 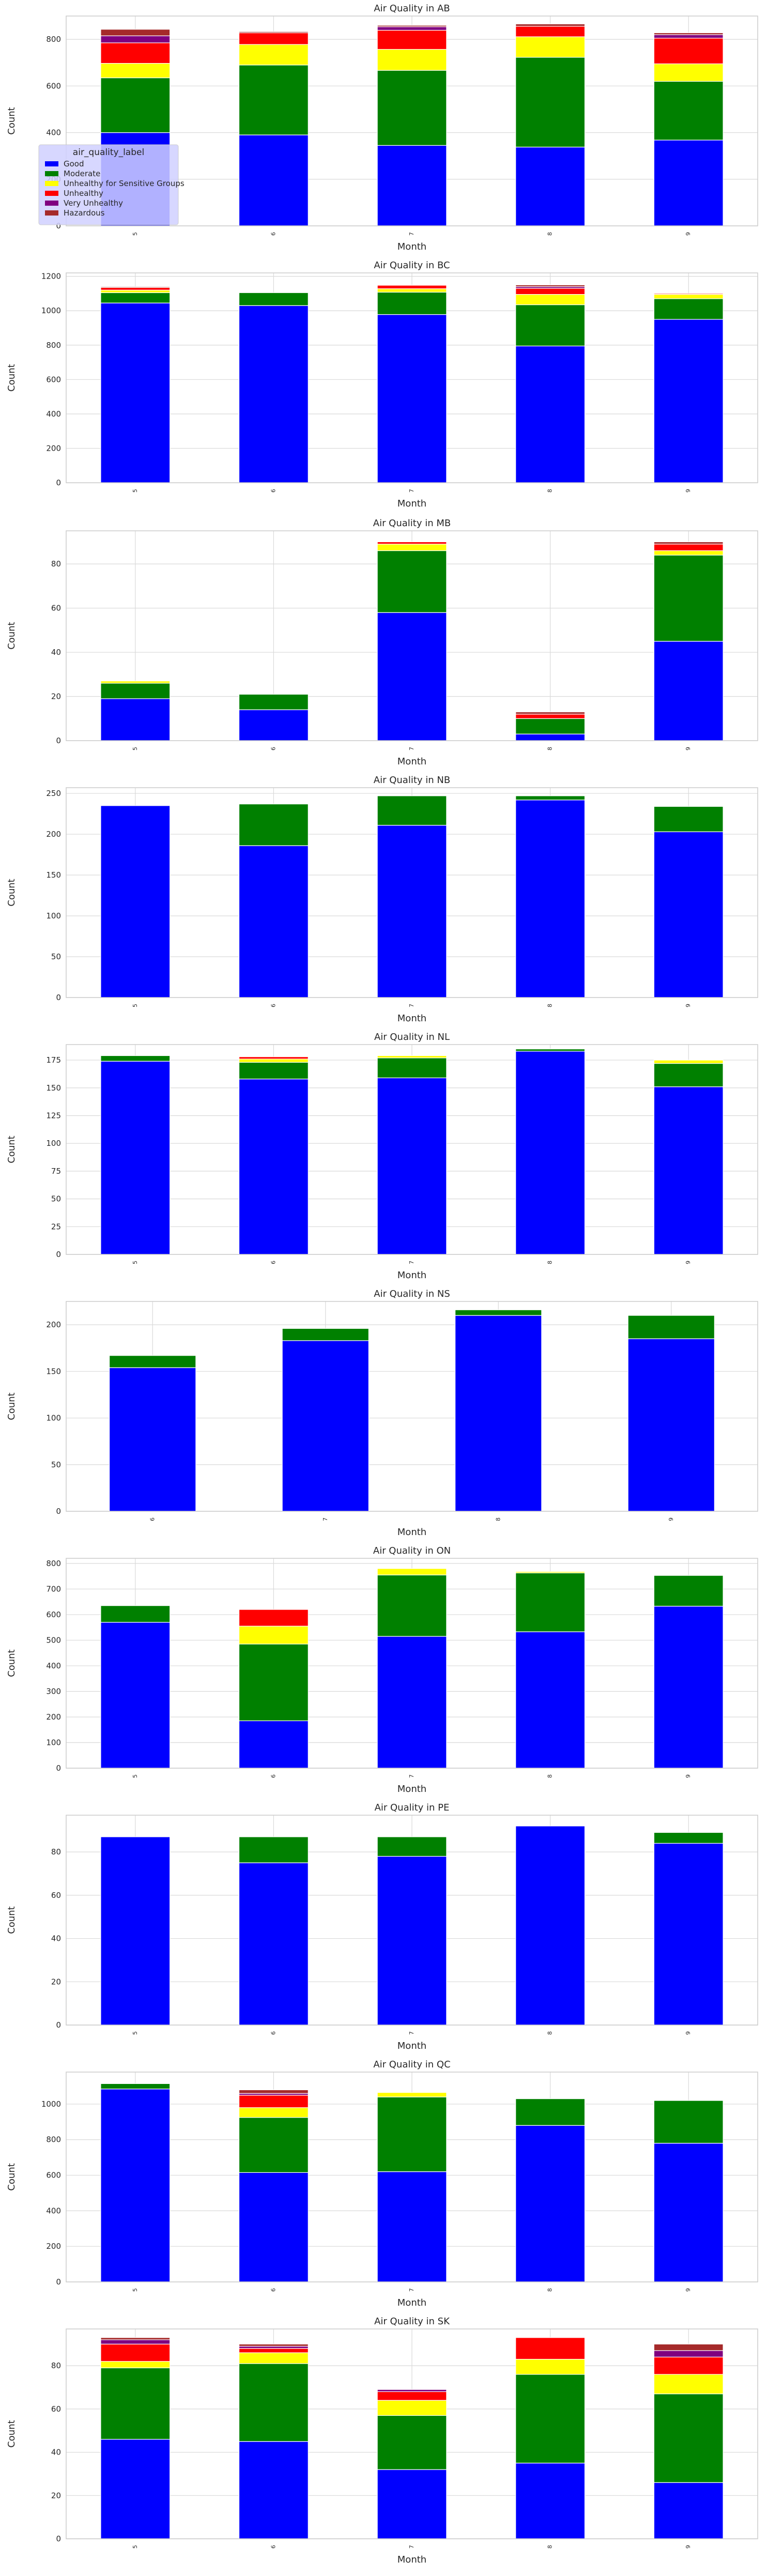 I want to click on y-tick-label: 300, so click(x=53, y=1691).